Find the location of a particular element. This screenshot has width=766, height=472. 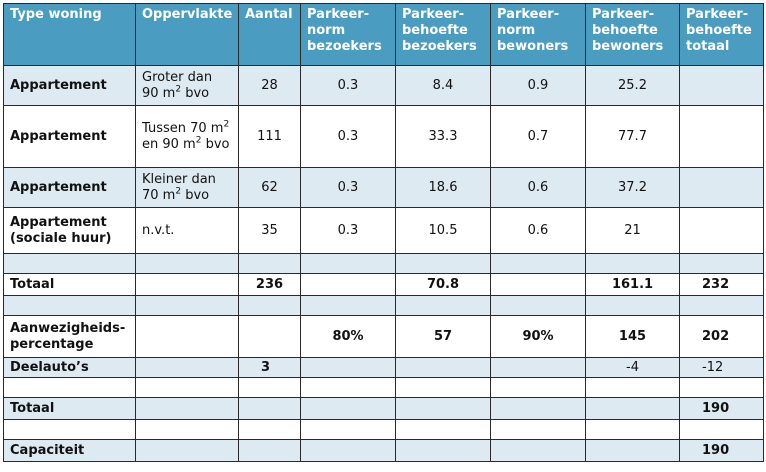

total2-row: Totaal 190 is located at coordinates (383, 408).